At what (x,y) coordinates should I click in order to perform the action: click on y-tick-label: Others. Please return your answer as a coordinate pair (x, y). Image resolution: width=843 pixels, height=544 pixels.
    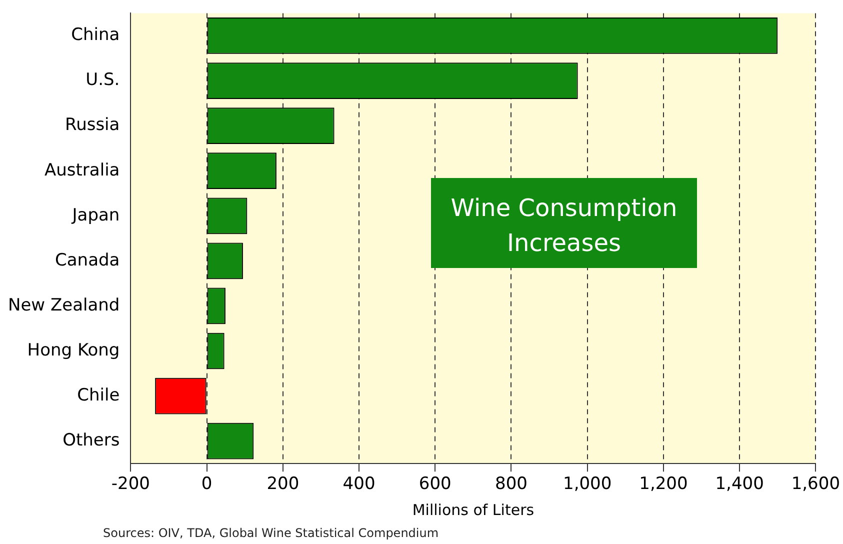
    Looking at the image, I should click on (91, 440).